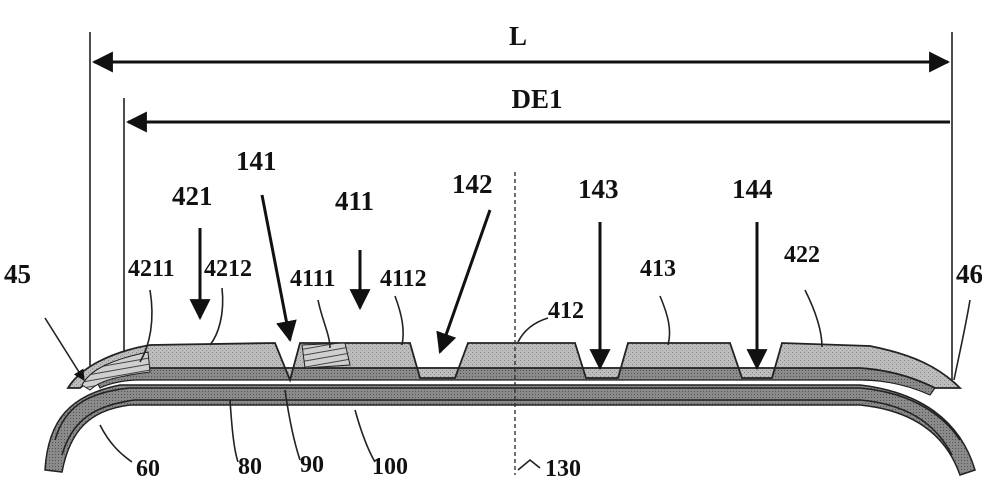  What do you see at coordinates (403, 279) in the screenshot?
I see `label-4112: 4112` at bounding box center [403, 279].